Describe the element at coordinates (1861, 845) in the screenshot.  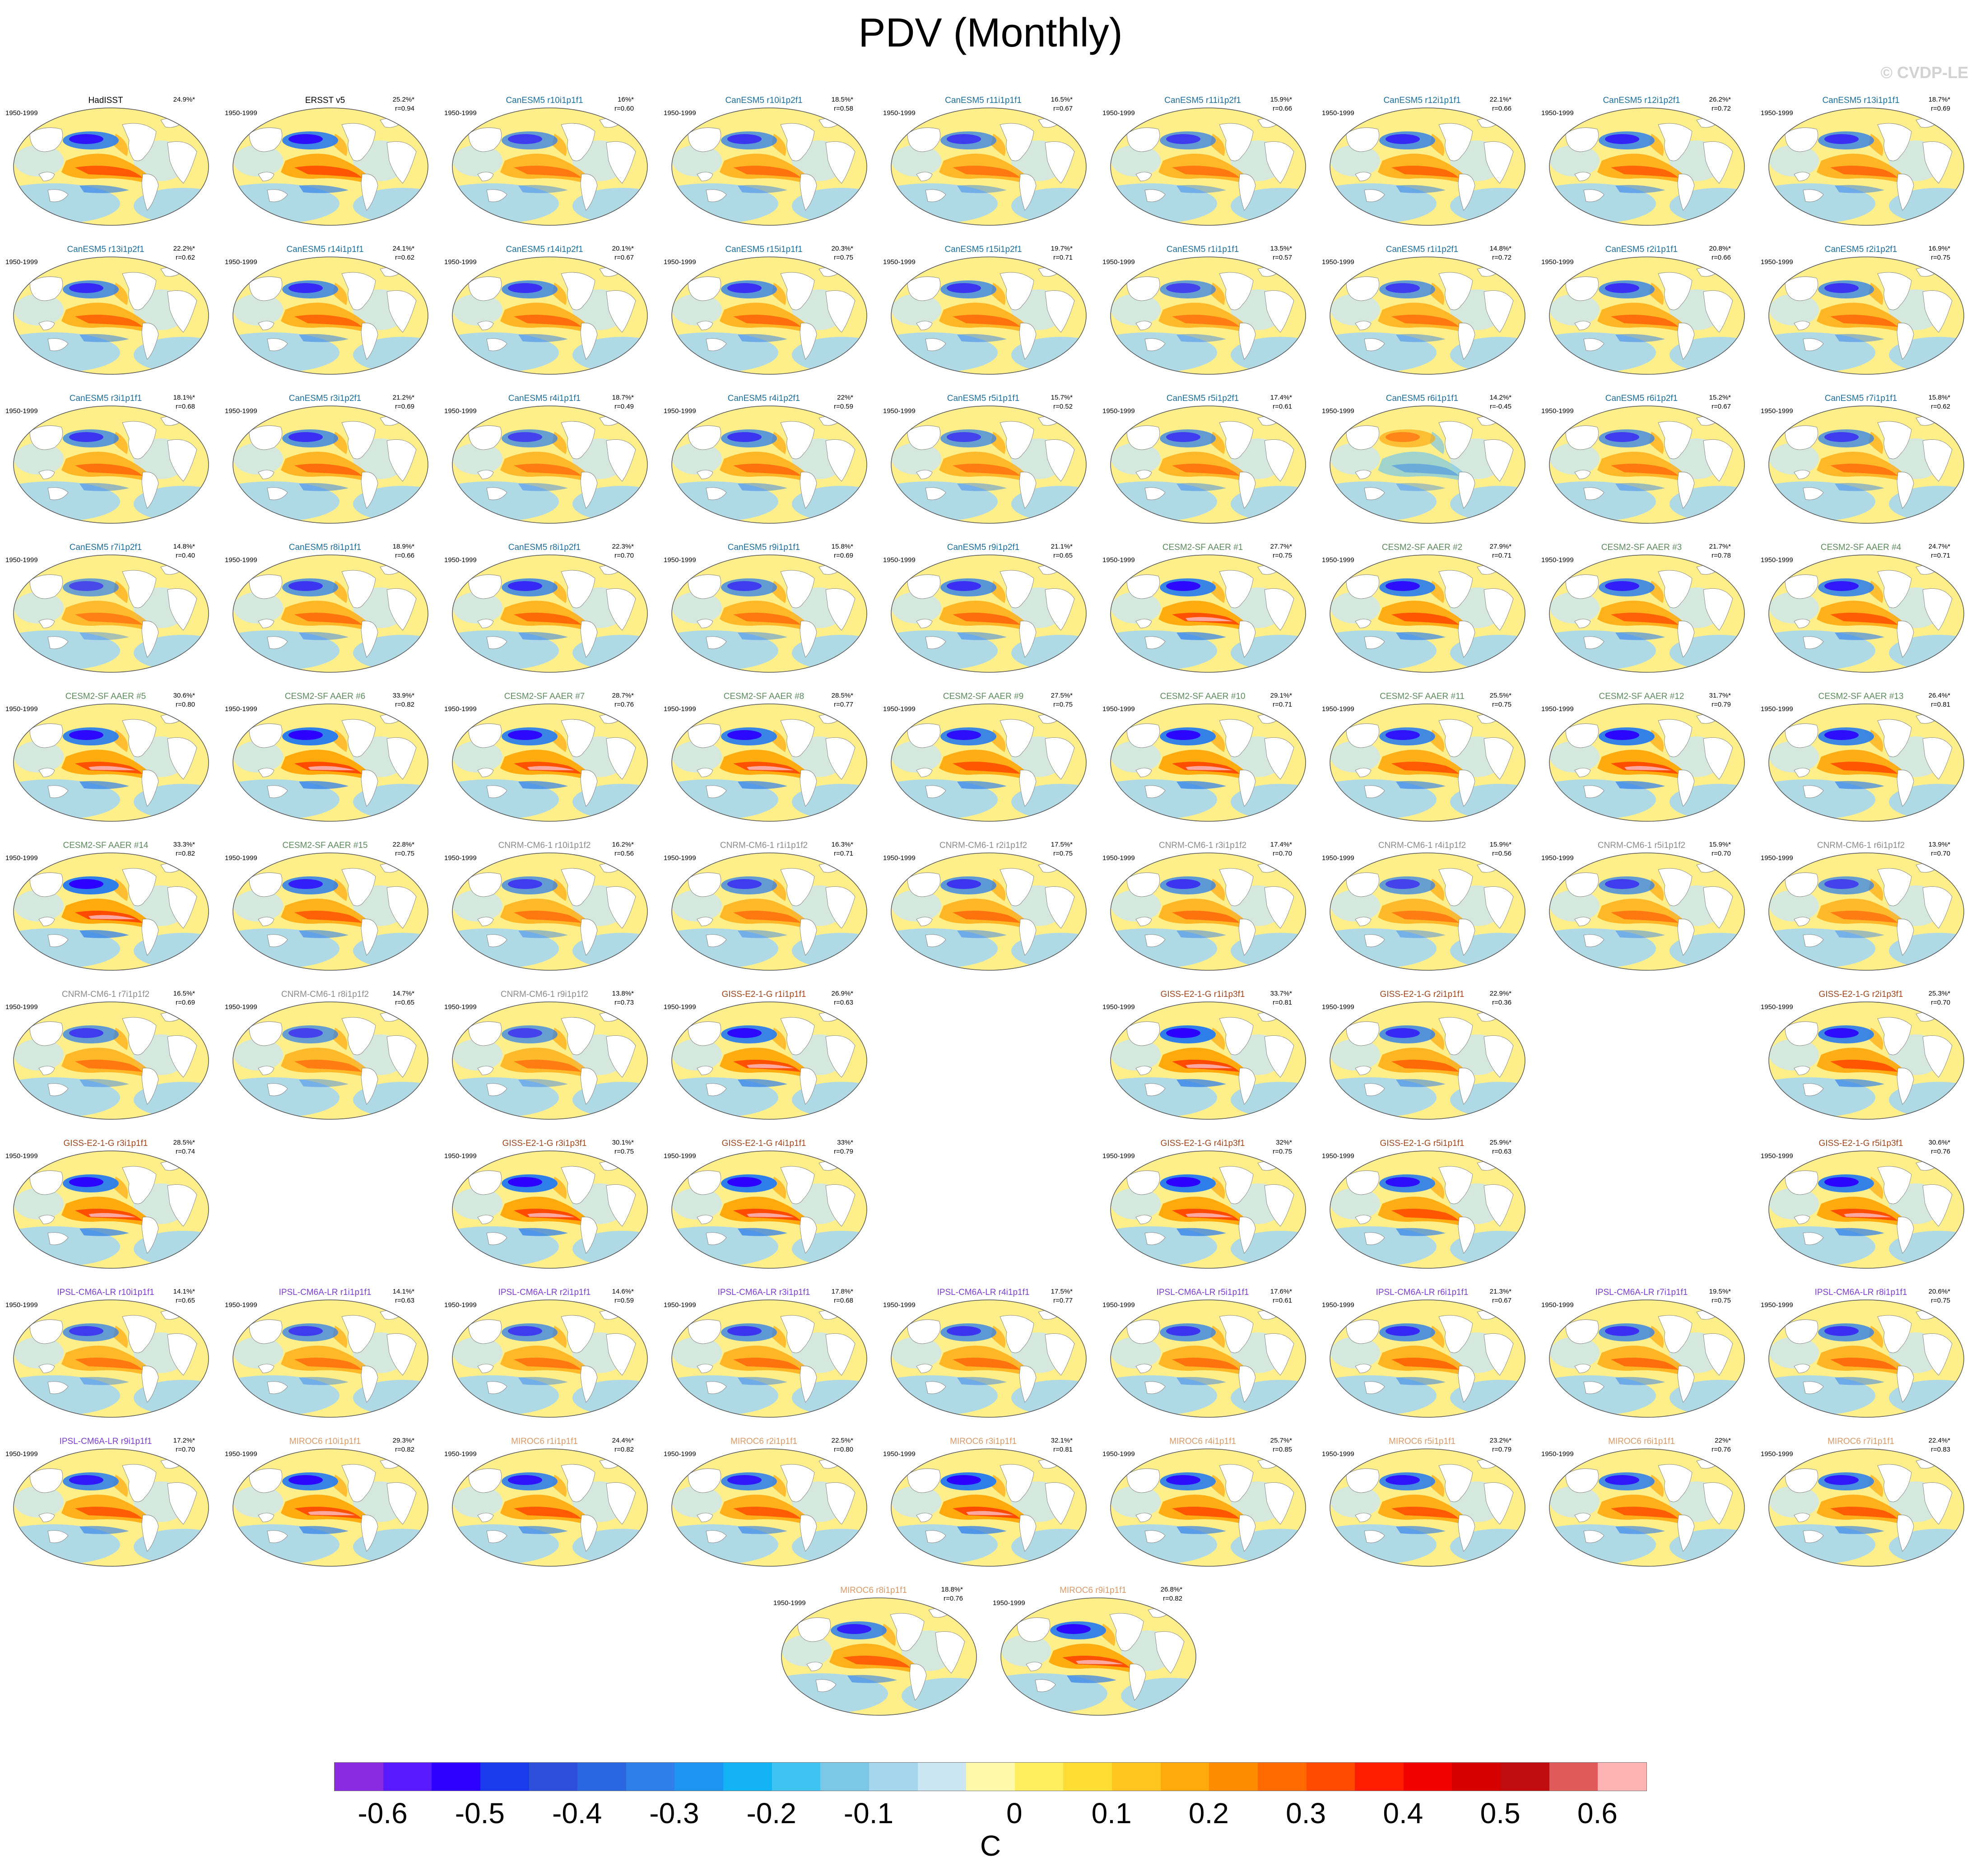
I see `panel-title: CNRM-CM6-1 r6i1p1f2` at that location.